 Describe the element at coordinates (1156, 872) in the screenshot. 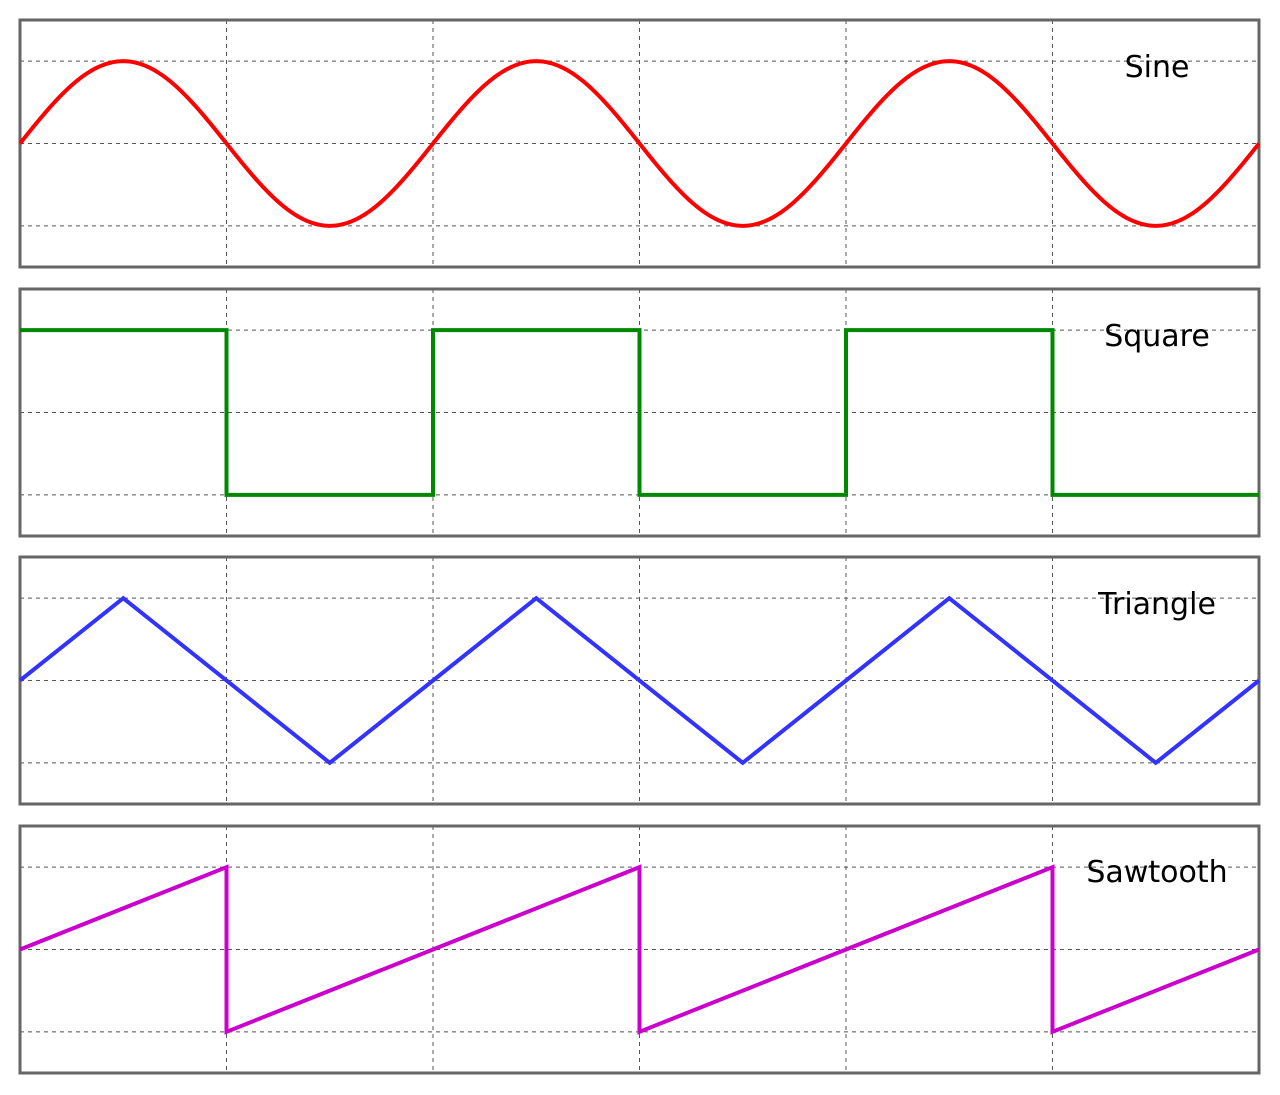

I see `panel-title-sawtooth: Sawtooth` at that location.